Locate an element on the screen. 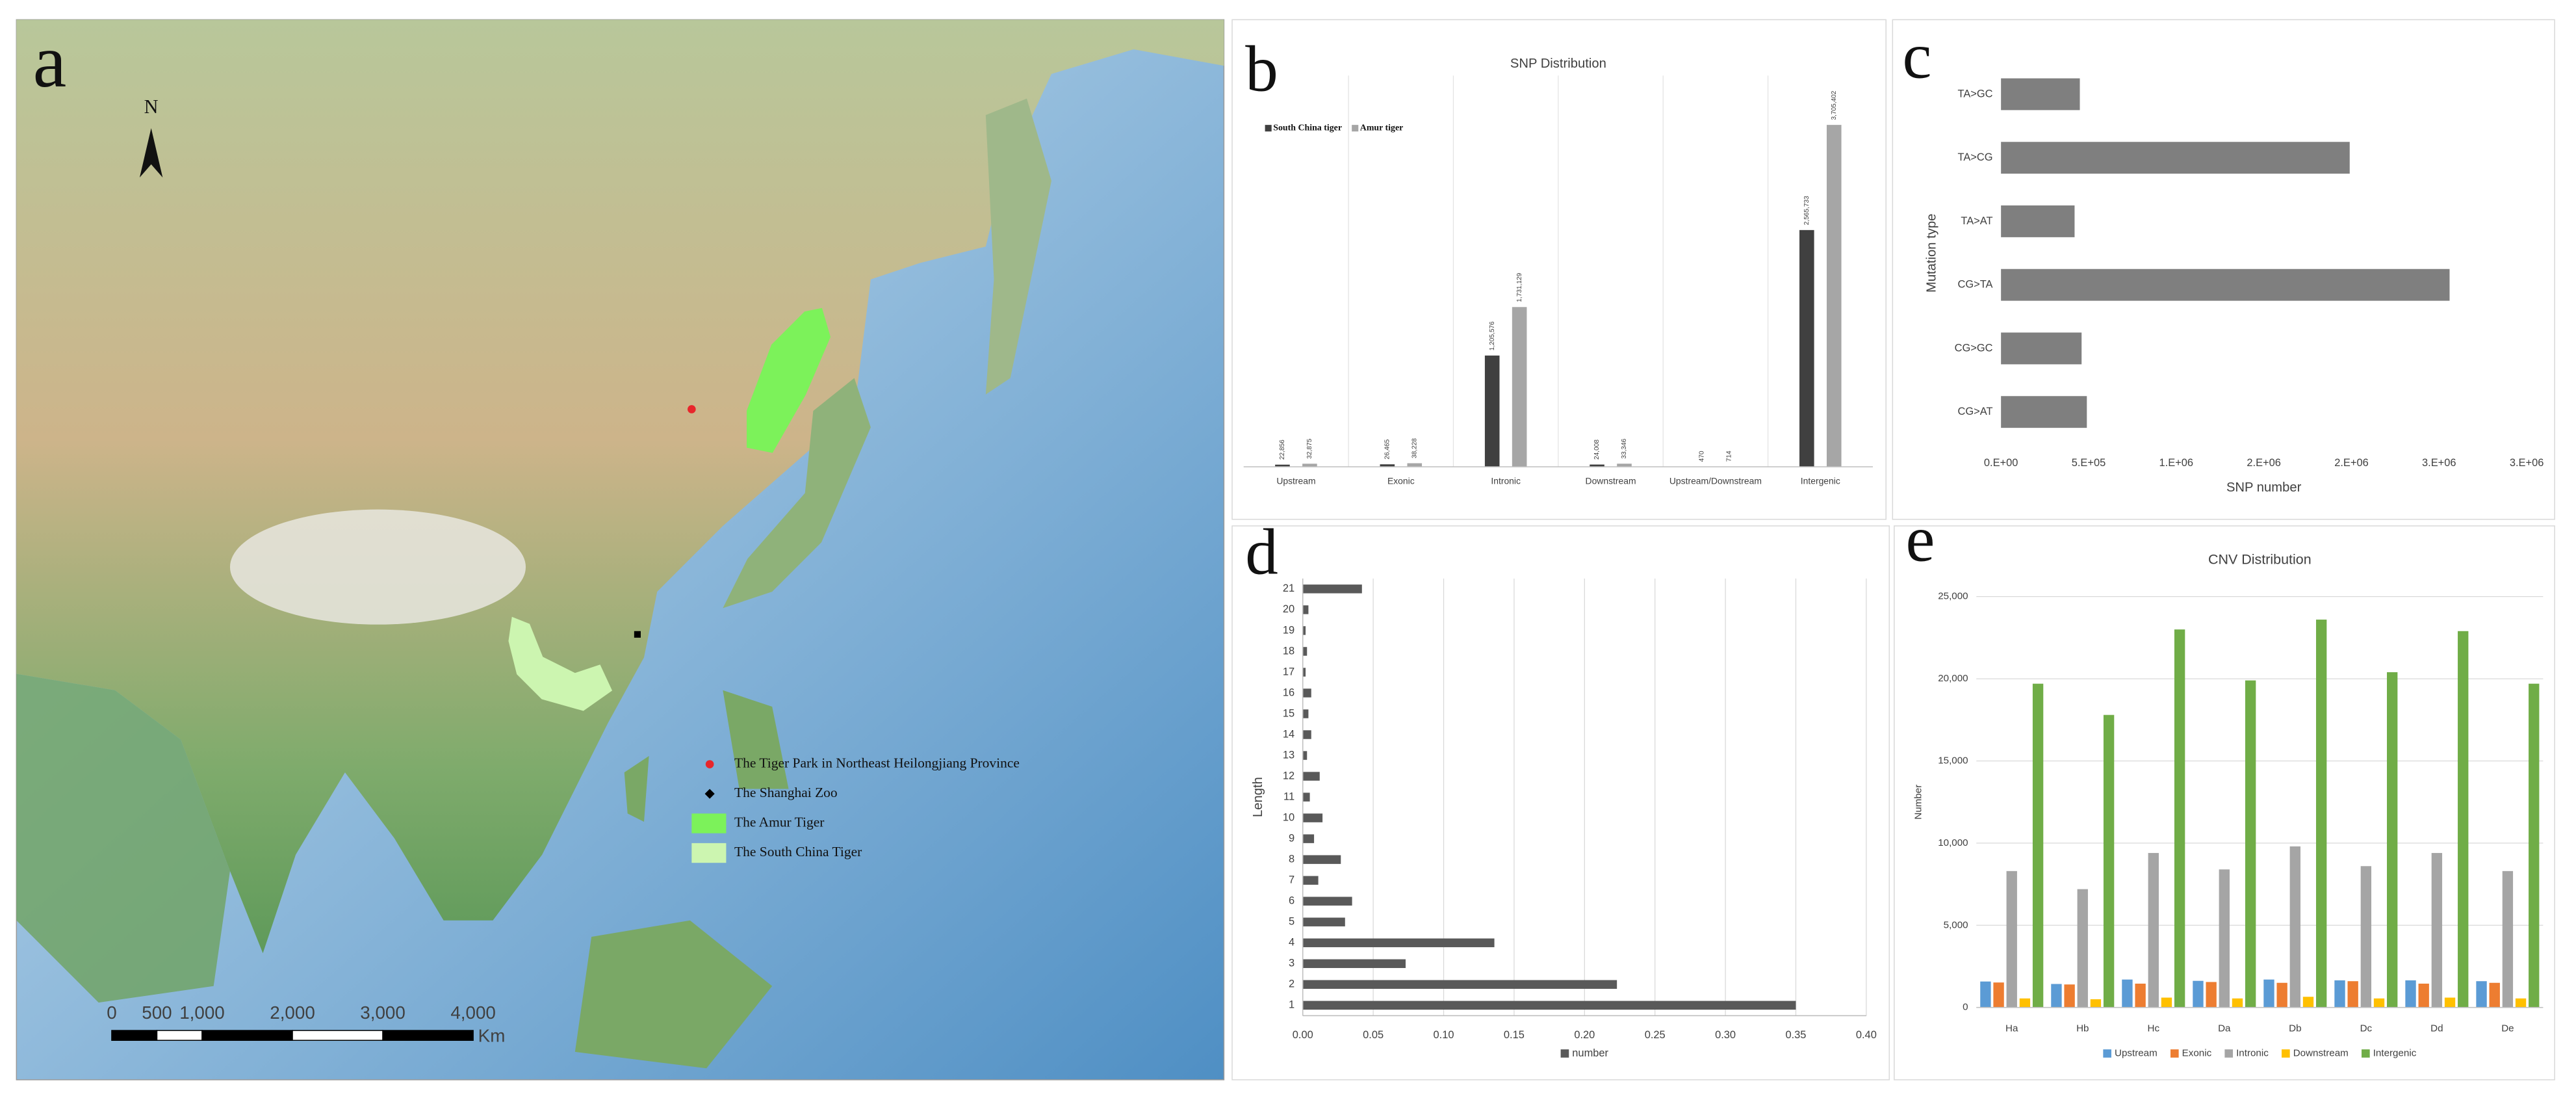 The height and width of the screenshot is (1100, 2576). scale-label: 1,000 is located at coordinates (202, 1012).